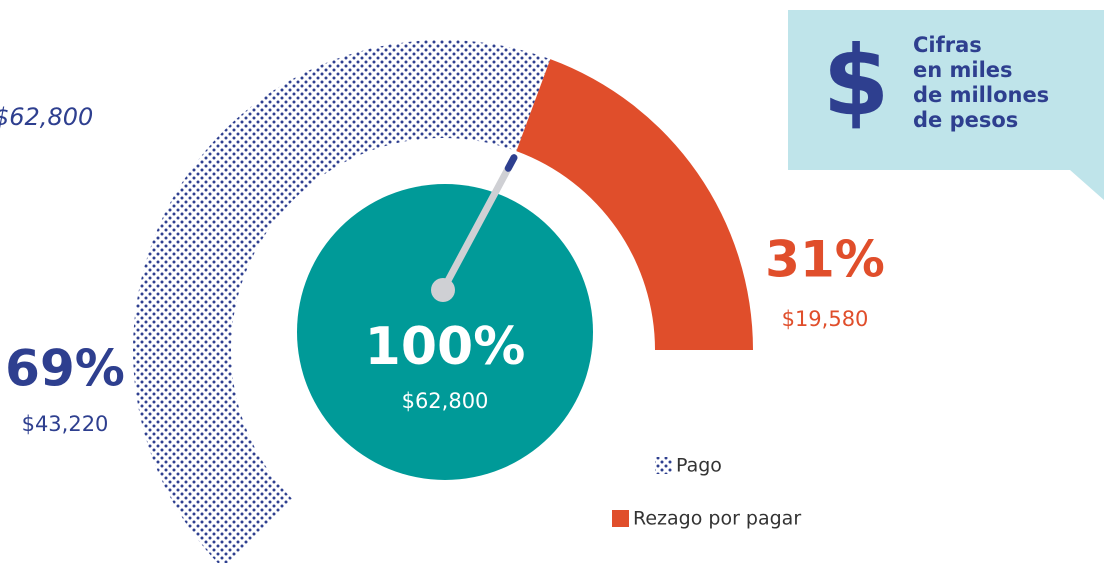  What do you see at coordinates (825, 260) in the screenshot?
I see `value-label: 31%` at bounding box center [825, 260].